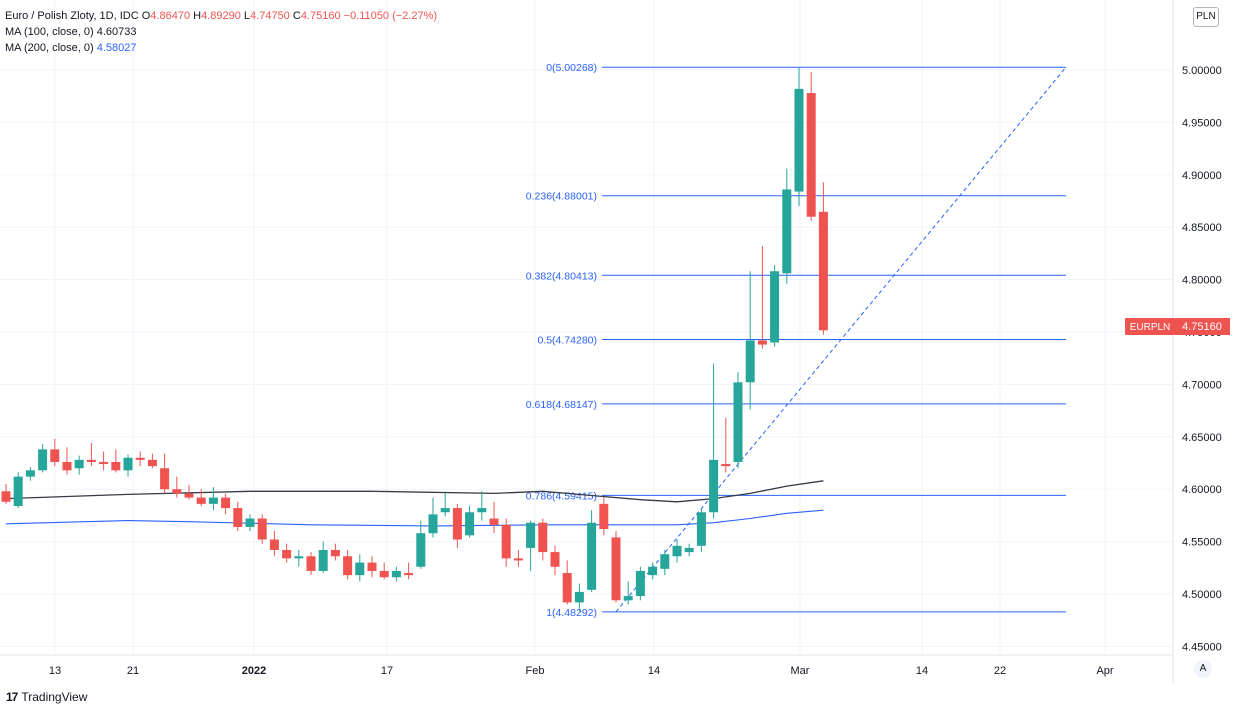  What do you see at coordinates (320, 16) in the screenshot?
I see `legend-close: 4.75160` at bounding box center [320, 16].